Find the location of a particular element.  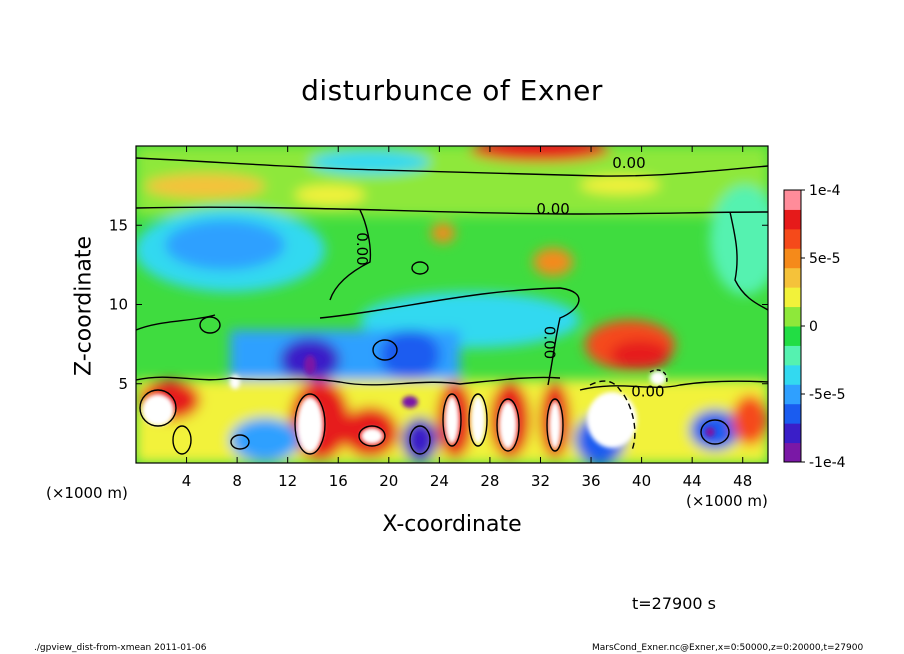

colorbar-label-1: 5e-5 is located at coordinates (824, 259).